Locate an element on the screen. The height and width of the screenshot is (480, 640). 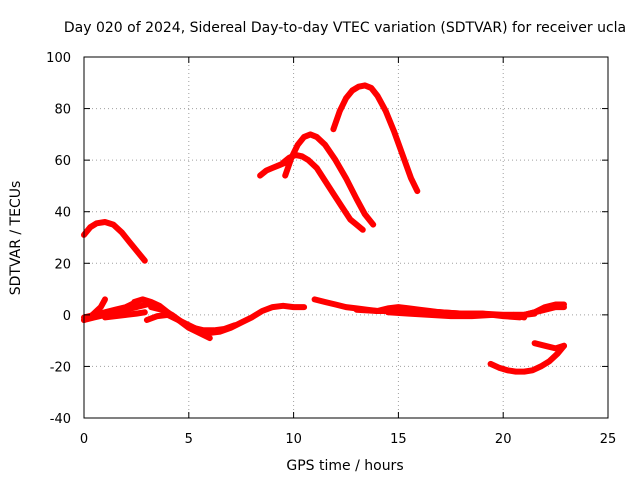
y-tick-label: 20 is located at coordinates (62, 264).